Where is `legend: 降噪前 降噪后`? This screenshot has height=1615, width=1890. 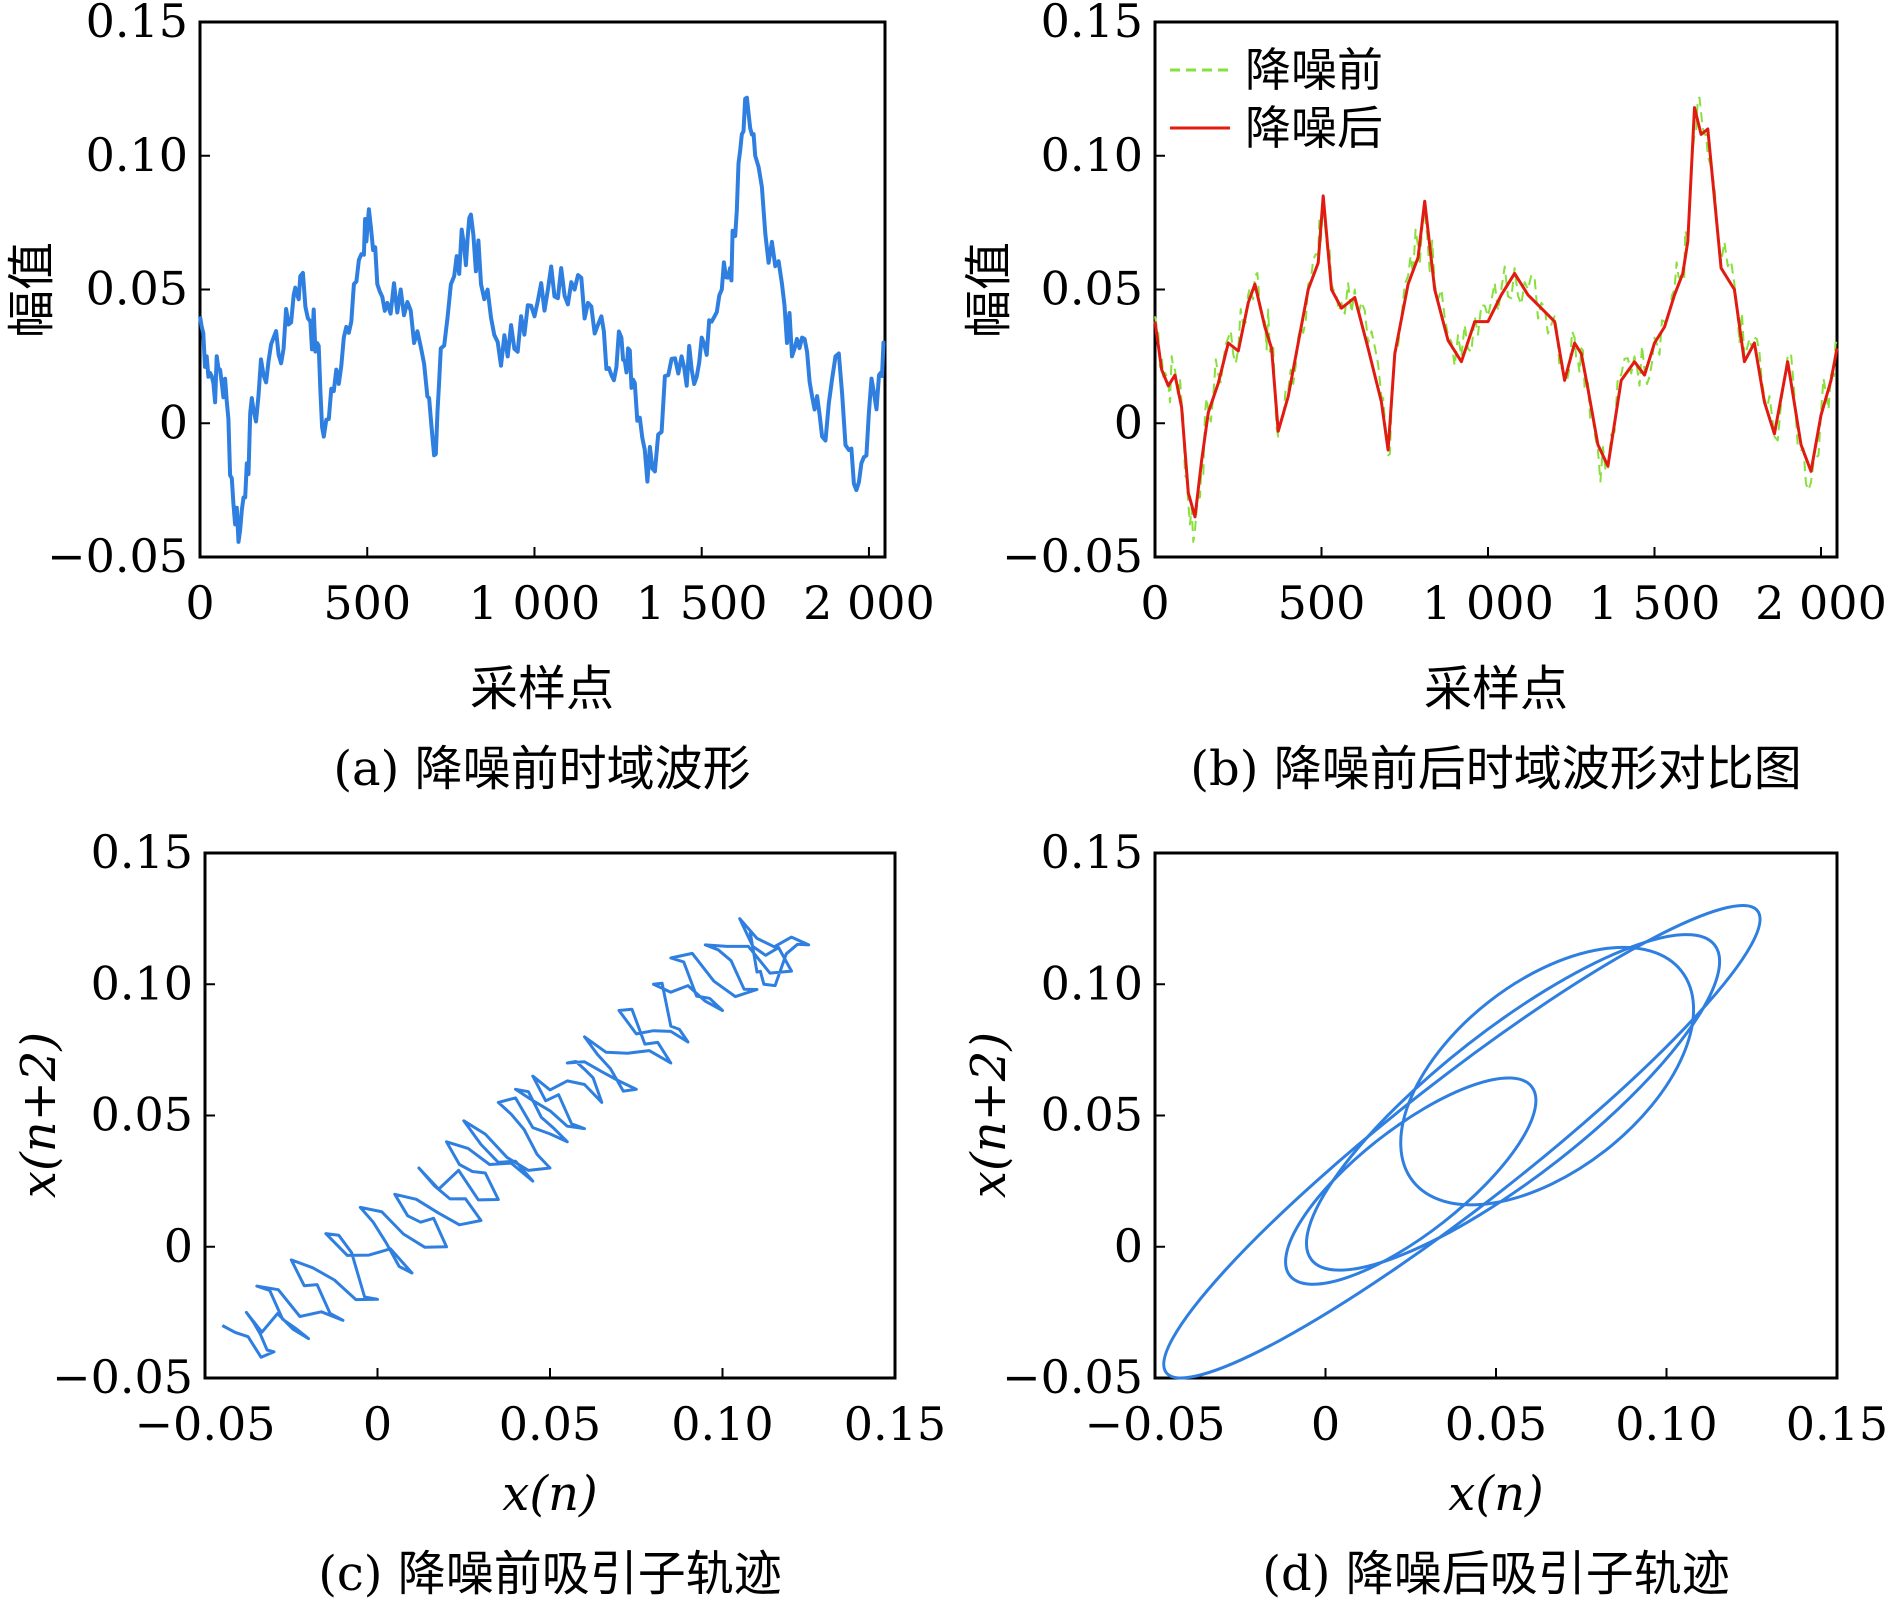
legend: 降噪前 降噪后 is located at coordinates (1276, 99).